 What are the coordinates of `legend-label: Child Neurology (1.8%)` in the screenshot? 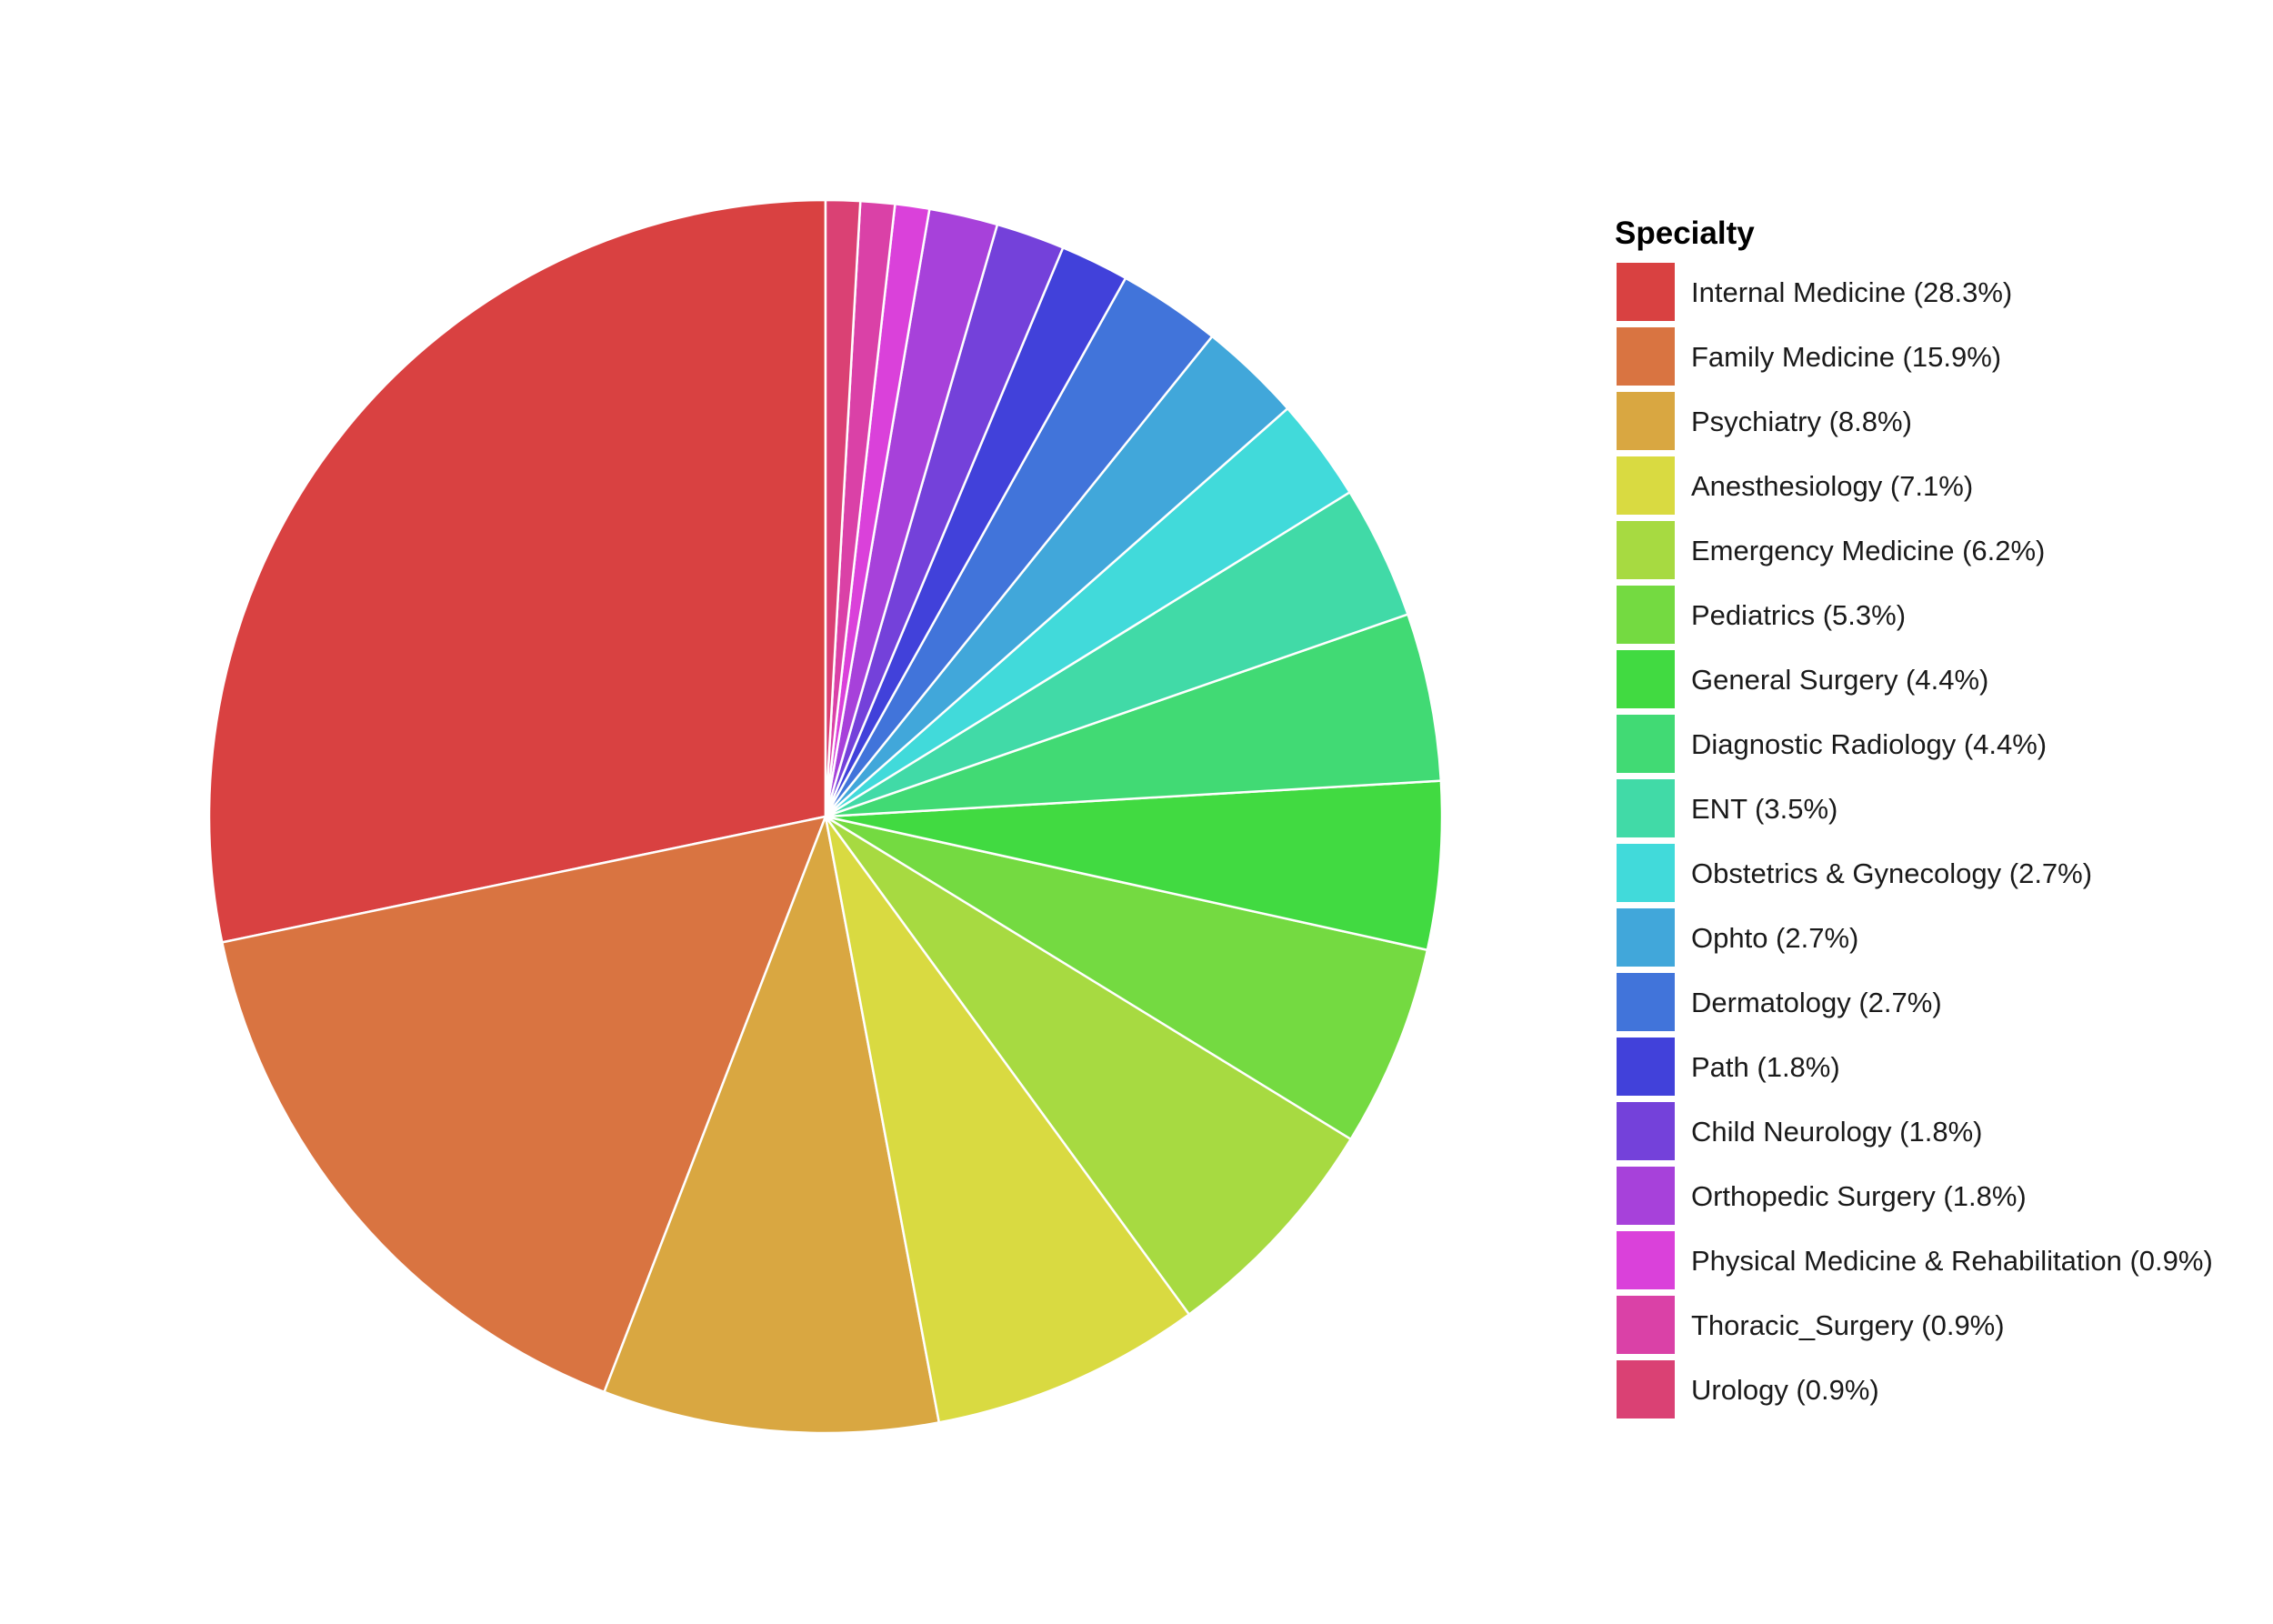 It's located at (1836, 1132).